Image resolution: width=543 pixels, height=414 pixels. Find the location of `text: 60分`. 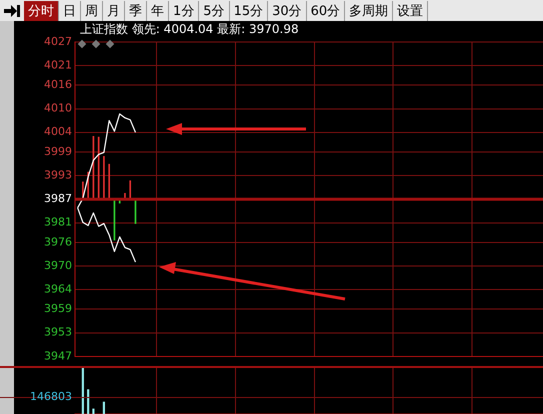

text: 60分 is located at coordinates (326, 10).